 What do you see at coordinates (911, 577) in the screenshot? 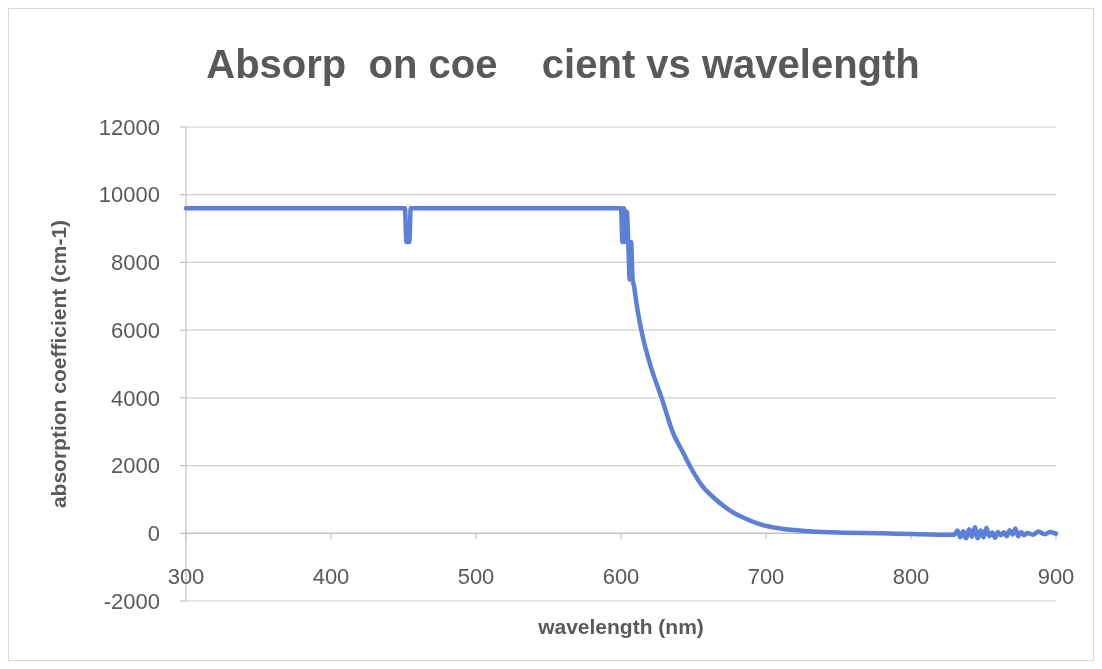
I see `x-tick-label: 800` at bounding box center [911, 577].